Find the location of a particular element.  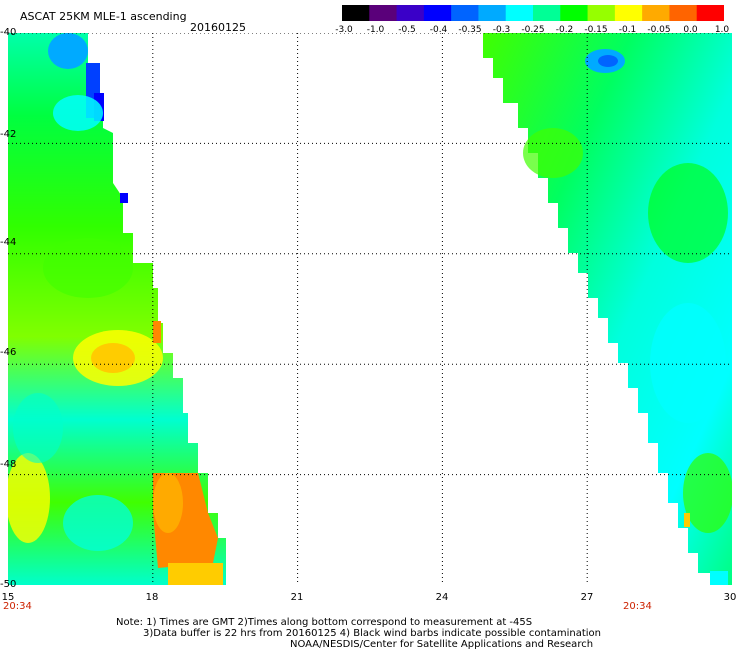

color-scale-tick: -0.35 is located at coordinates (470, 30).